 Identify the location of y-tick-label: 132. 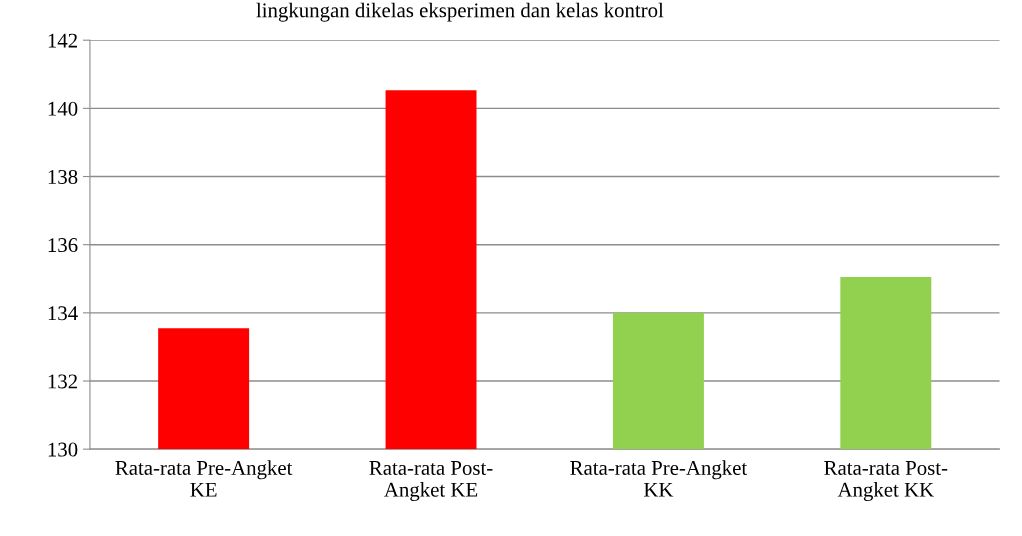
(62, 381).